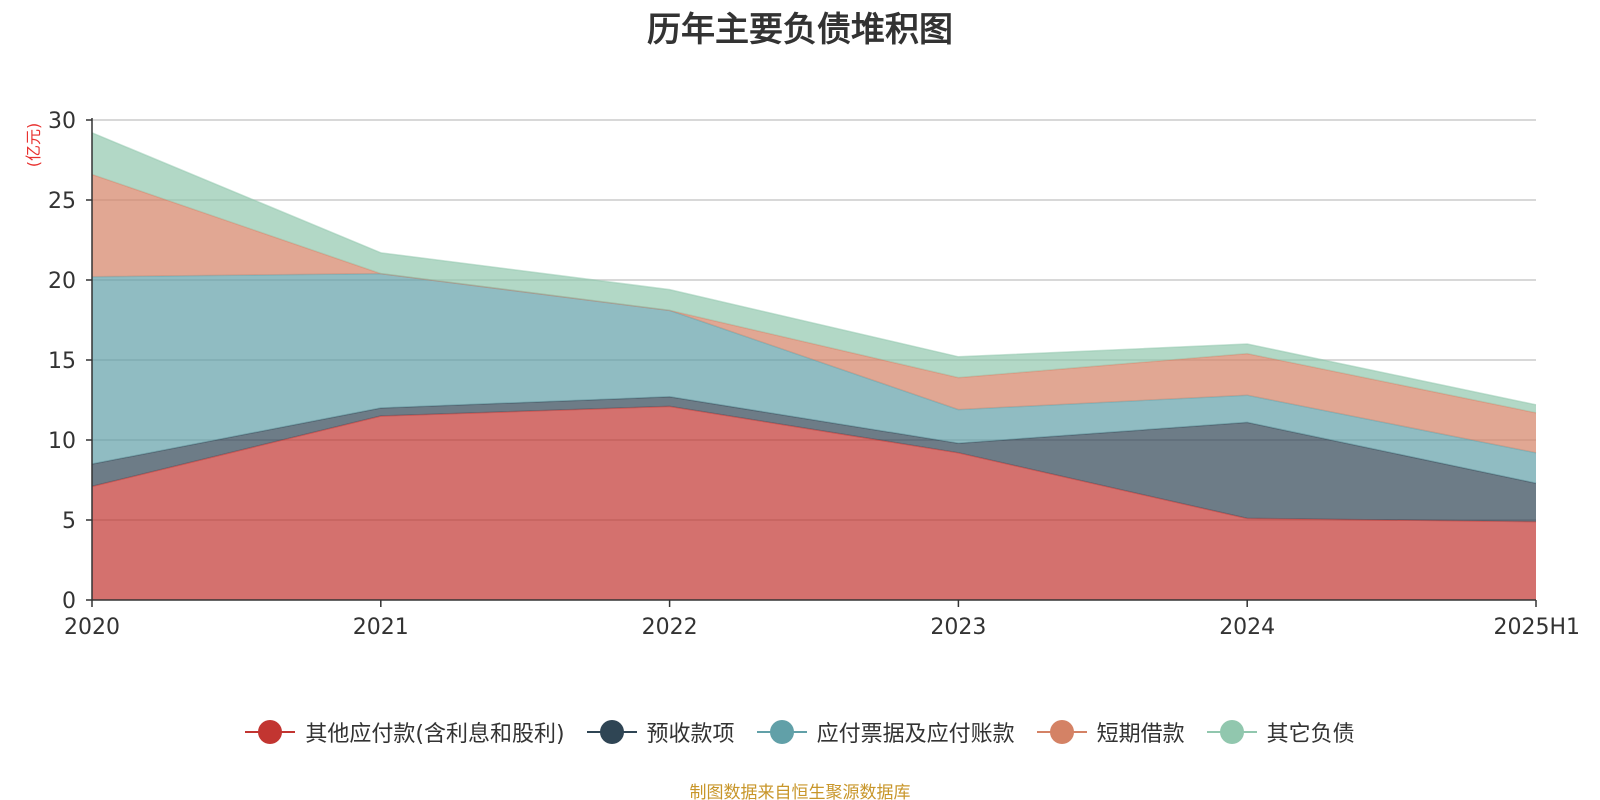 The width and height of the screenshot is (1600, 800). What do you see at coordinates (958, 627) in the screenshot?
I see `x-tick-label: 2023` at bounding box center [958, 627].